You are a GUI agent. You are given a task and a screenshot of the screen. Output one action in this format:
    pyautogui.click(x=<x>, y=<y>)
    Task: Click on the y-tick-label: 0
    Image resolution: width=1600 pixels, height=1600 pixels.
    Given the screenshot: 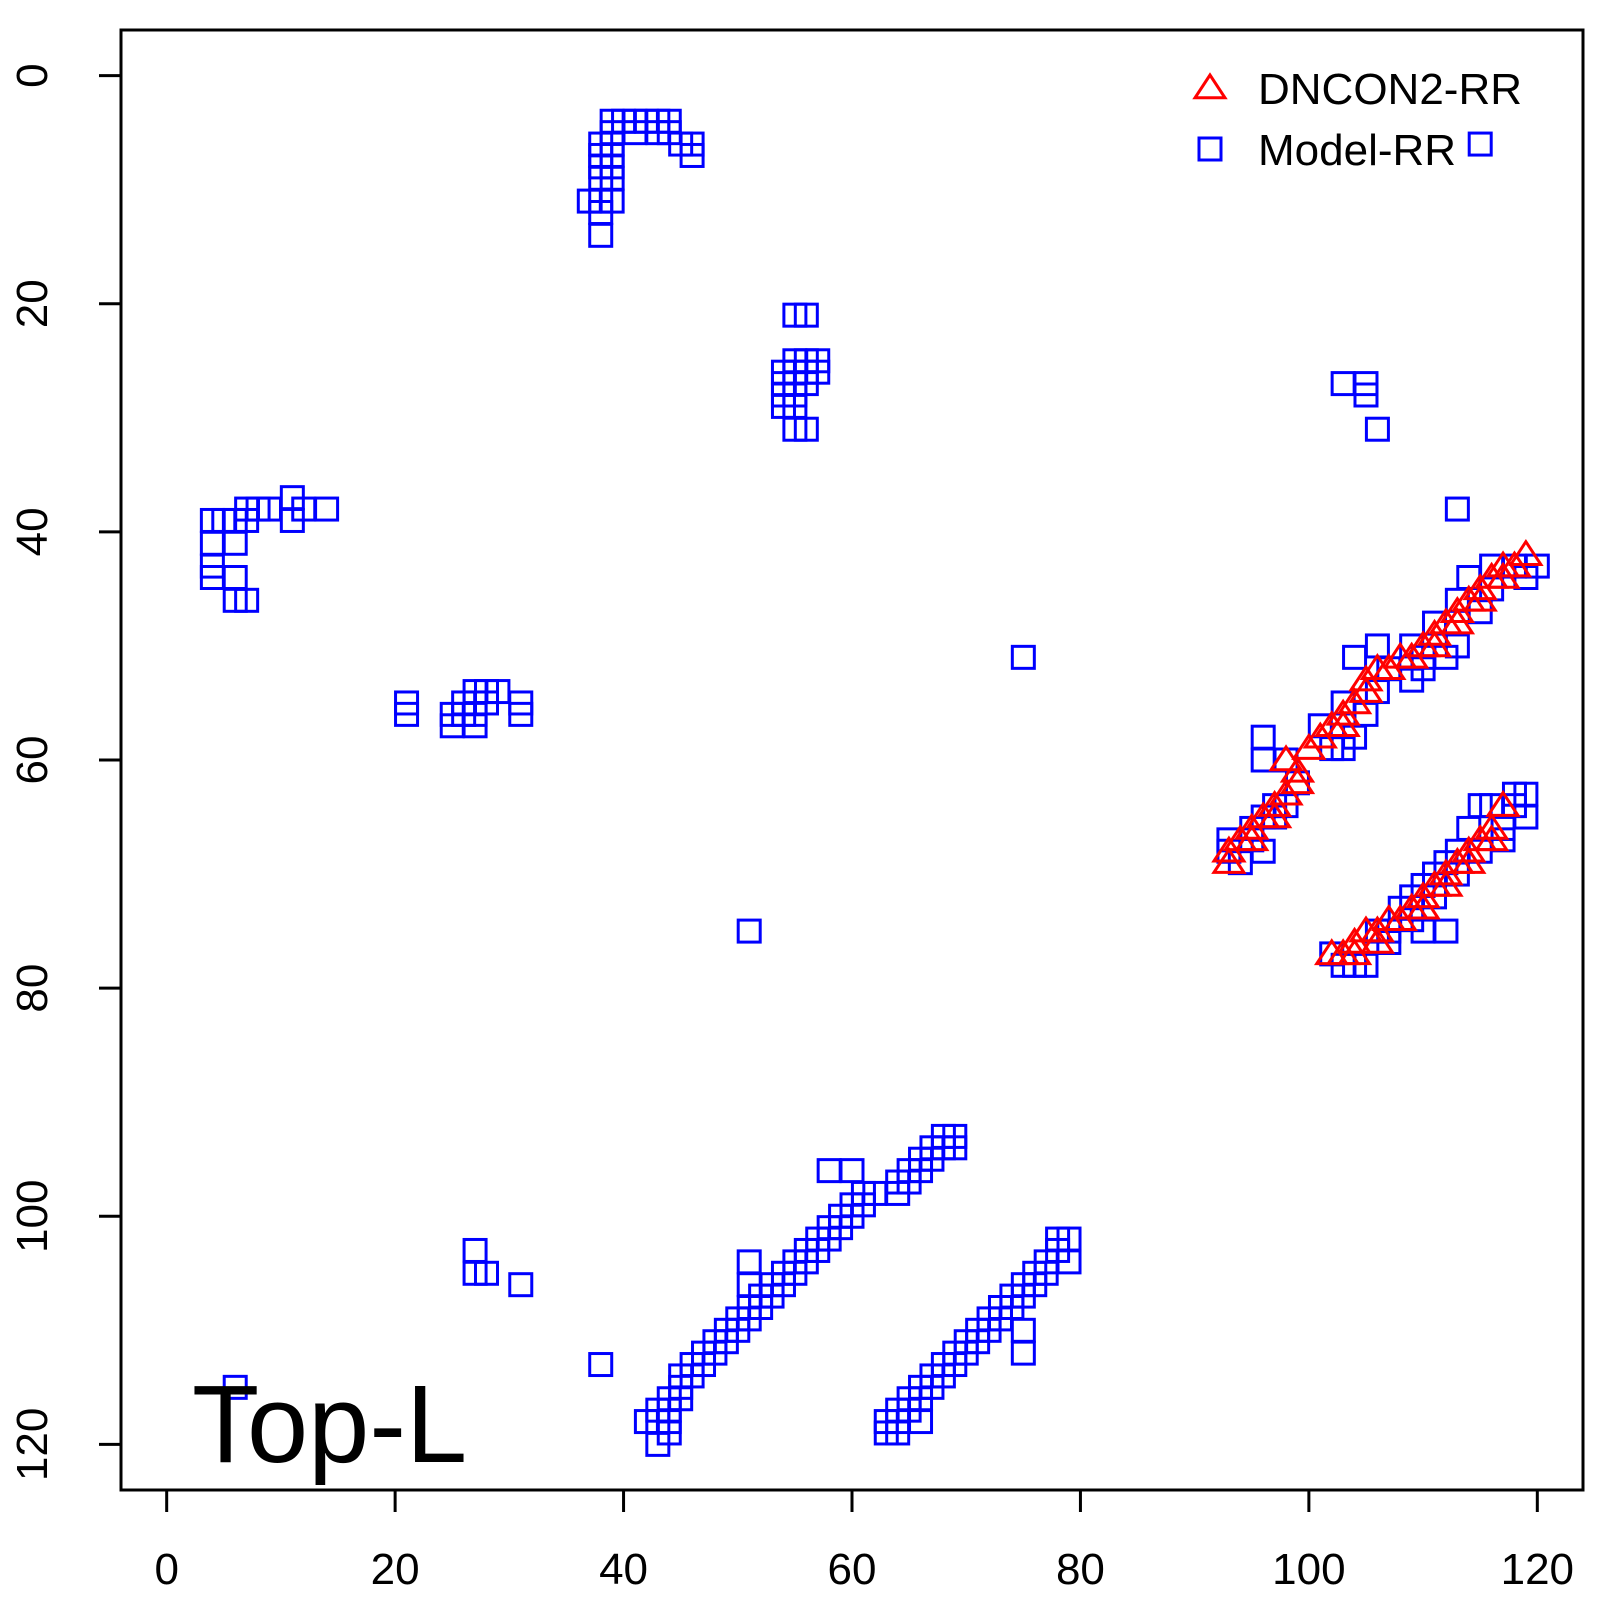 What is the action you would take?
    pyautogui.click(x=32, y=75)
    